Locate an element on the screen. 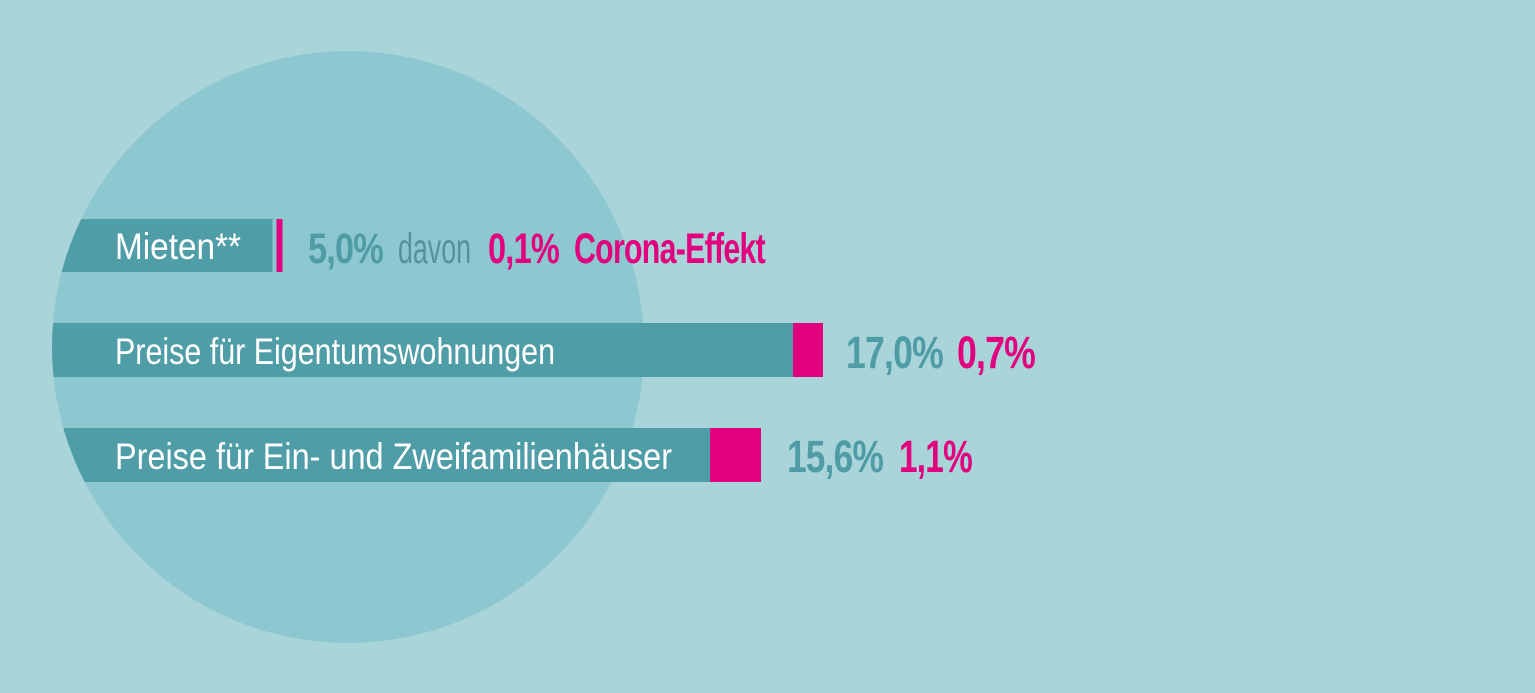 This screenshot has height=693, width=1535. value-eigentumswohnungen-total: 17,0% is located at coordinates (894, 352).